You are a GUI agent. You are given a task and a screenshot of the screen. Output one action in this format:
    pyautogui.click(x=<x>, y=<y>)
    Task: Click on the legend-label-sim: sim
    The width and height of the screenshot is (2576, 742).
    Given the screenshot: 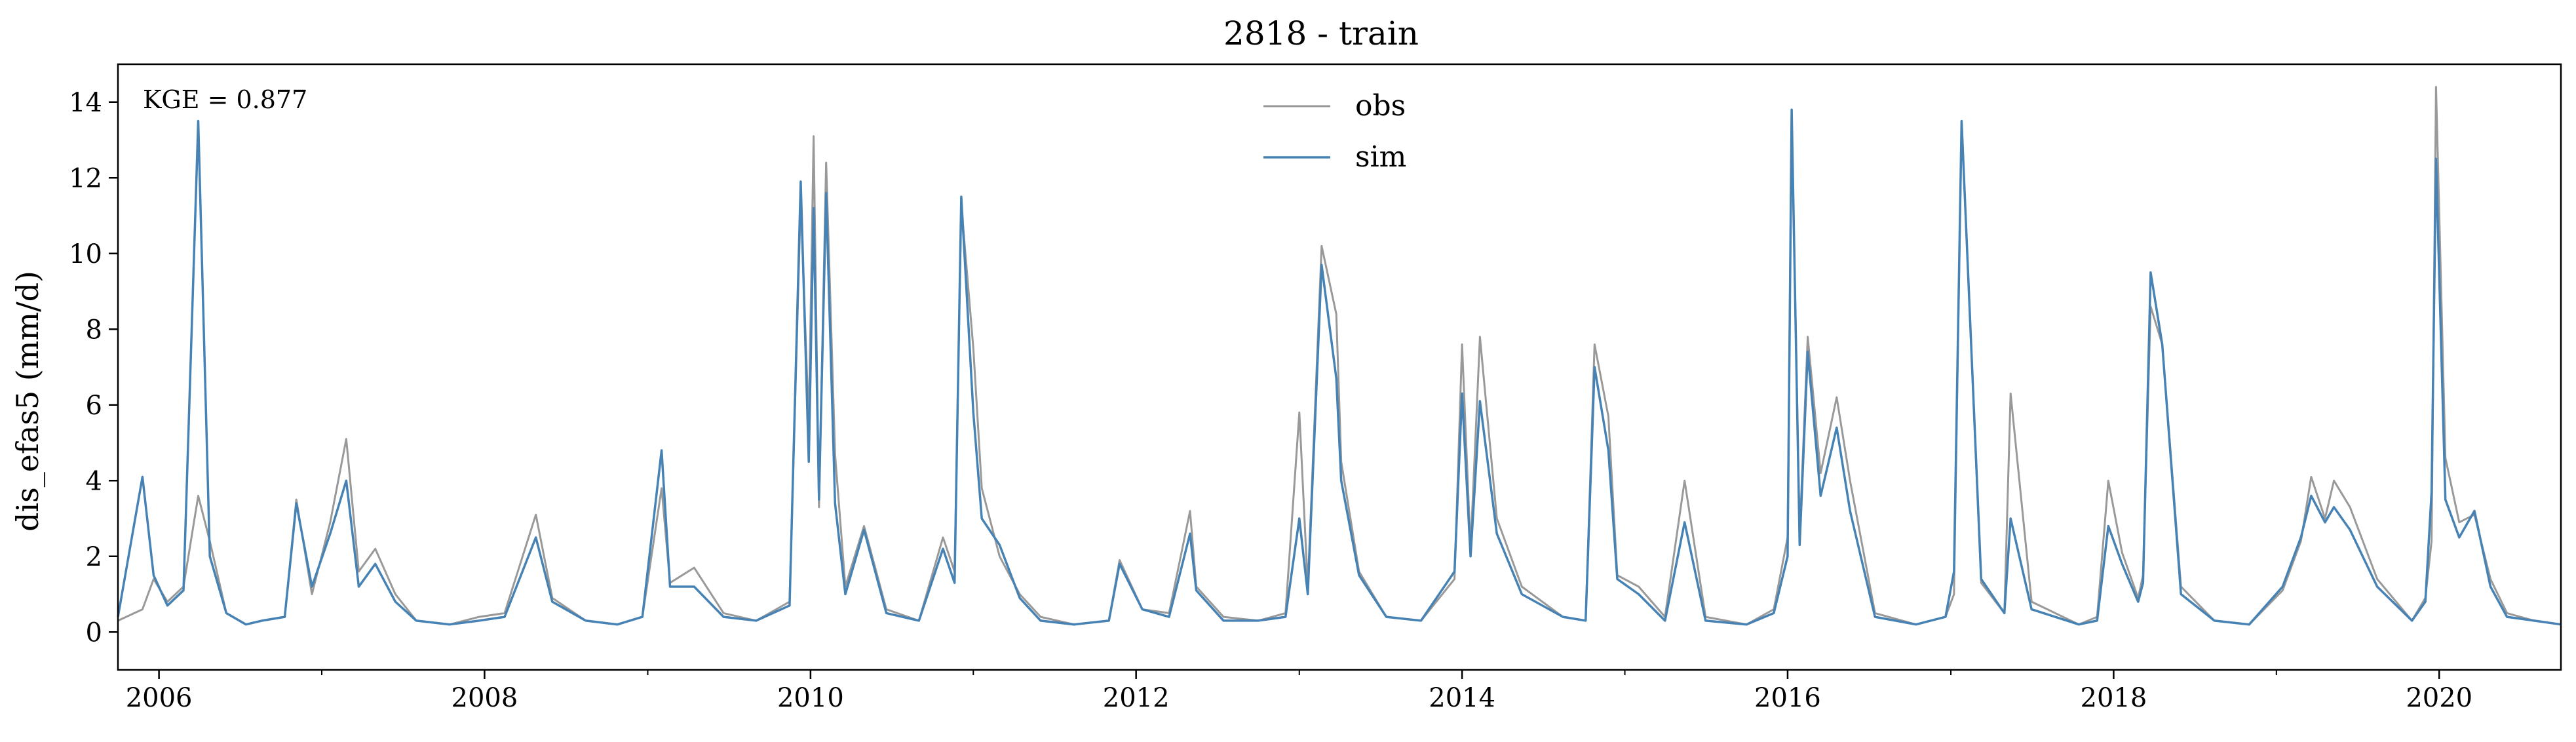 What is the action you would take?
    pyautogui.click(x=1380, y=157)
    